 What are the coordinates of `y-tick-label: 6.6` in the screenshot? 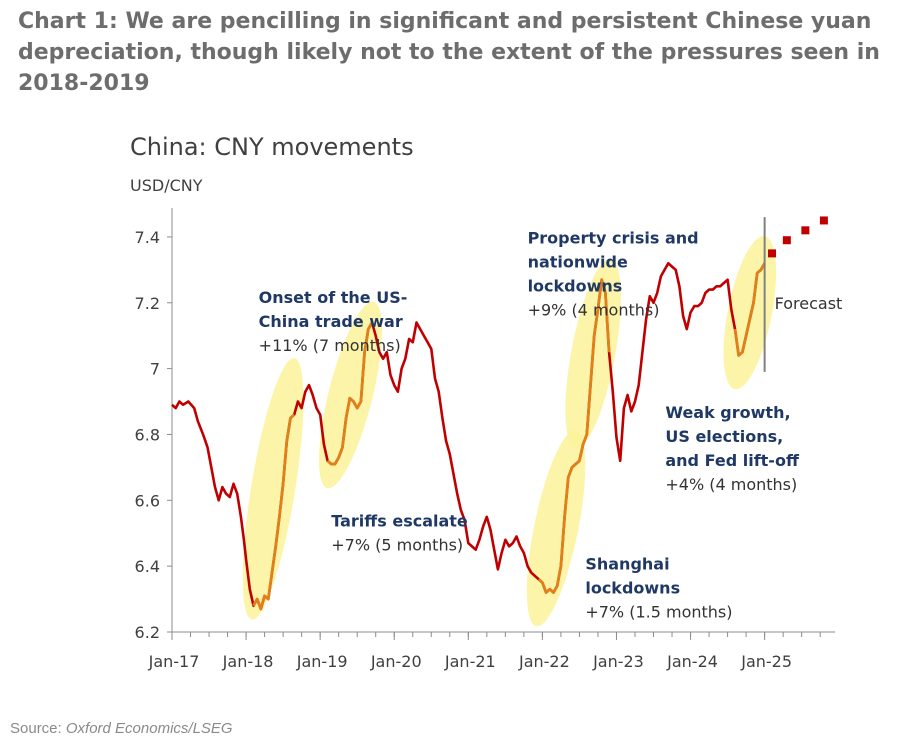 It's located at (147, 500).